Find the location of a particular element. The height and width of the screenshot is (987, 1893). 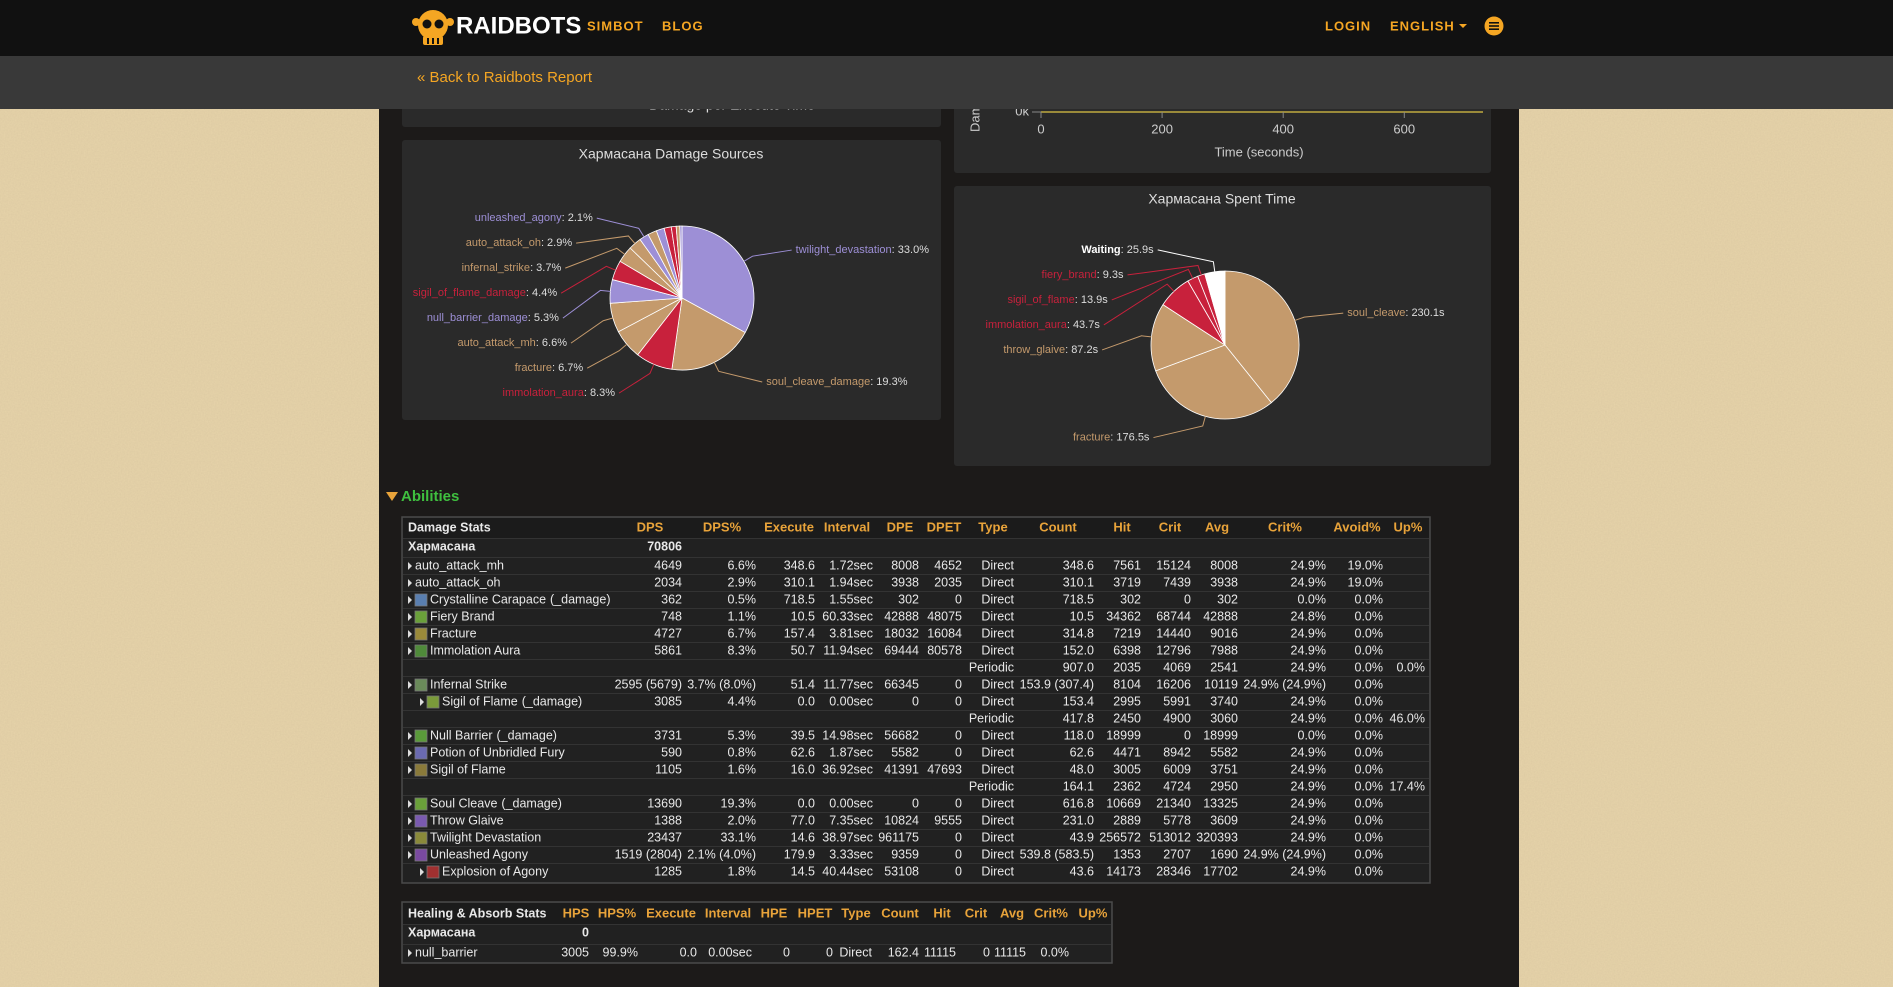

column-header: DPS% is located at coordinates (722, 526).